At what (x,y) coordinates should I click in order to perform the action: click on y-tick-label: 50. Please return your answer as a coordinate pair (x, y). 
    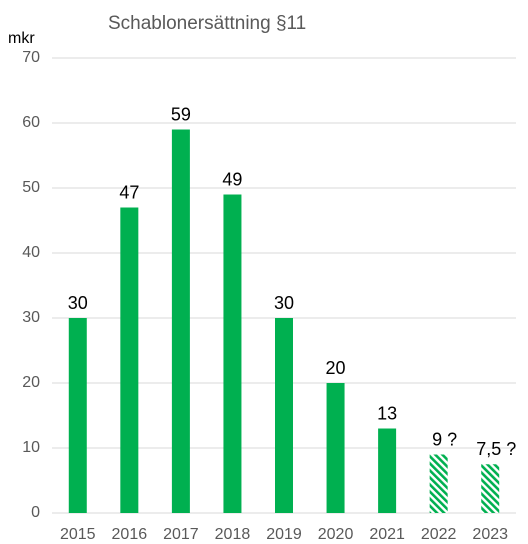
    Looking at the image, I should click on (31, 187).